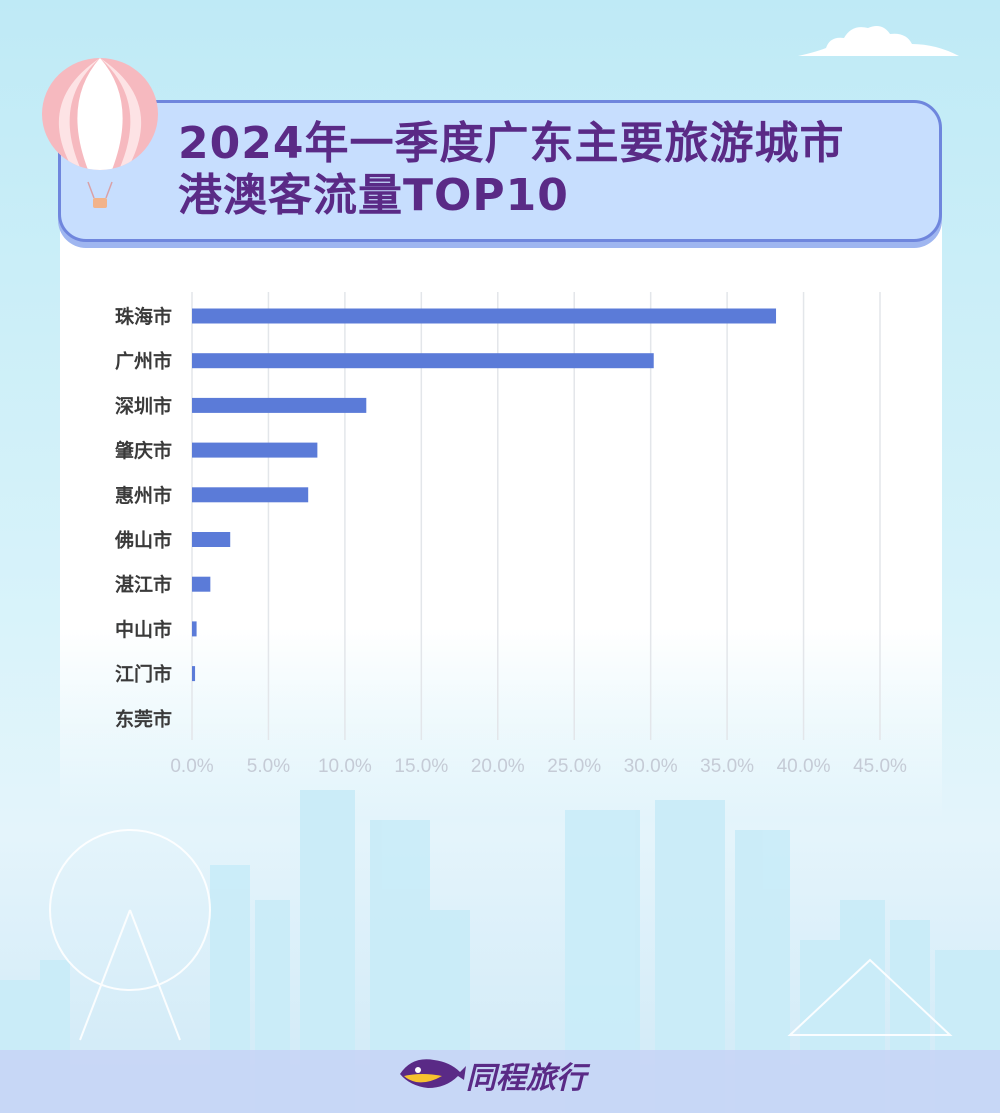 Image resolution: width=1000 pixels, height=1113 pixels. Describe the element at coordinates (100, 133) in the screenshot. I see `hot-air-balloon-icon` at that location.